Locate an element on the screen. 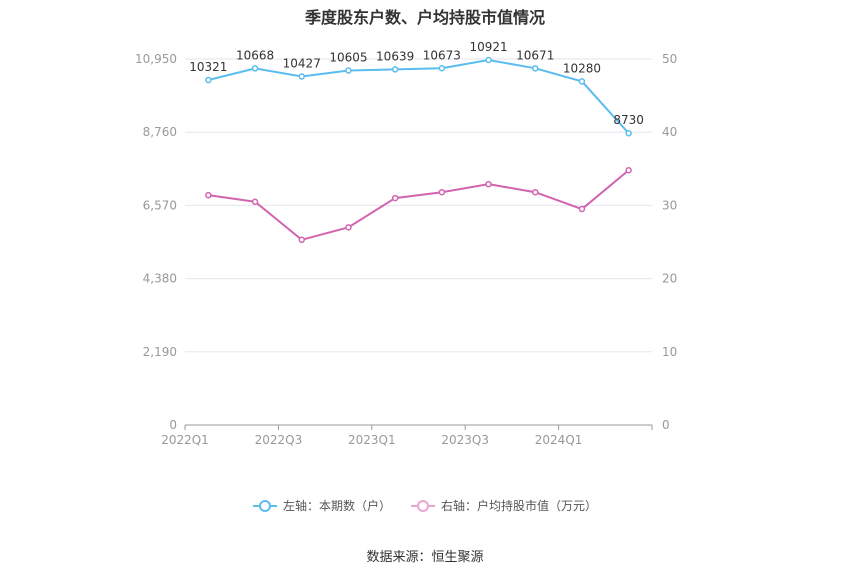 Image resolution: width=850 pixels, height=575 pixels. left-axis-tick-label: 10,950 is located at coordinates (156, 59).